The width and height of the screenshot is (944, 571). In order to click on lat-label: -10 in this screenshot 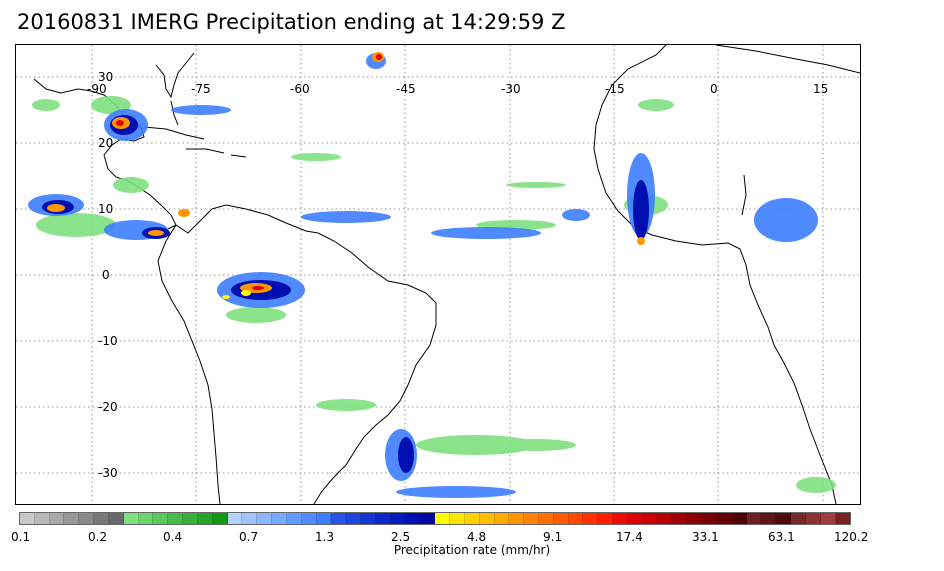, I will do `click(108, 341)`.